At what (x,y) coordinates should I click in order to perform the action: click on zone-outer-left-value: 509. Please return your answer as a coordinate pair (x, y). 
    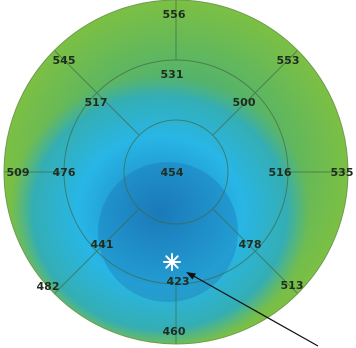
    Looking at the image, I should click on (18, 172).